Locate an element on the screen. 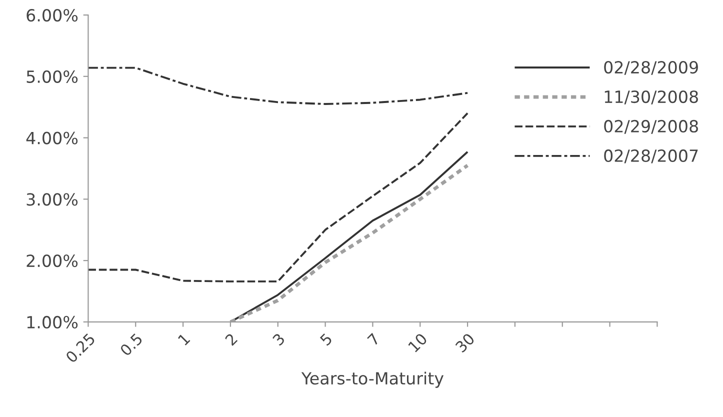 The width and height of the screenshot is (723, 417). legend-label: 02/28/2009 is located at coordinates (651, 67).